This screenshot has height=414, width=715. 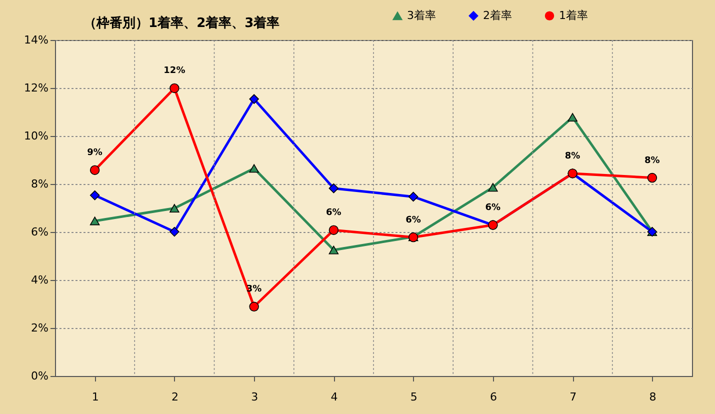 I want to click on legend-label: 2着率, so click(x=497, y=15).